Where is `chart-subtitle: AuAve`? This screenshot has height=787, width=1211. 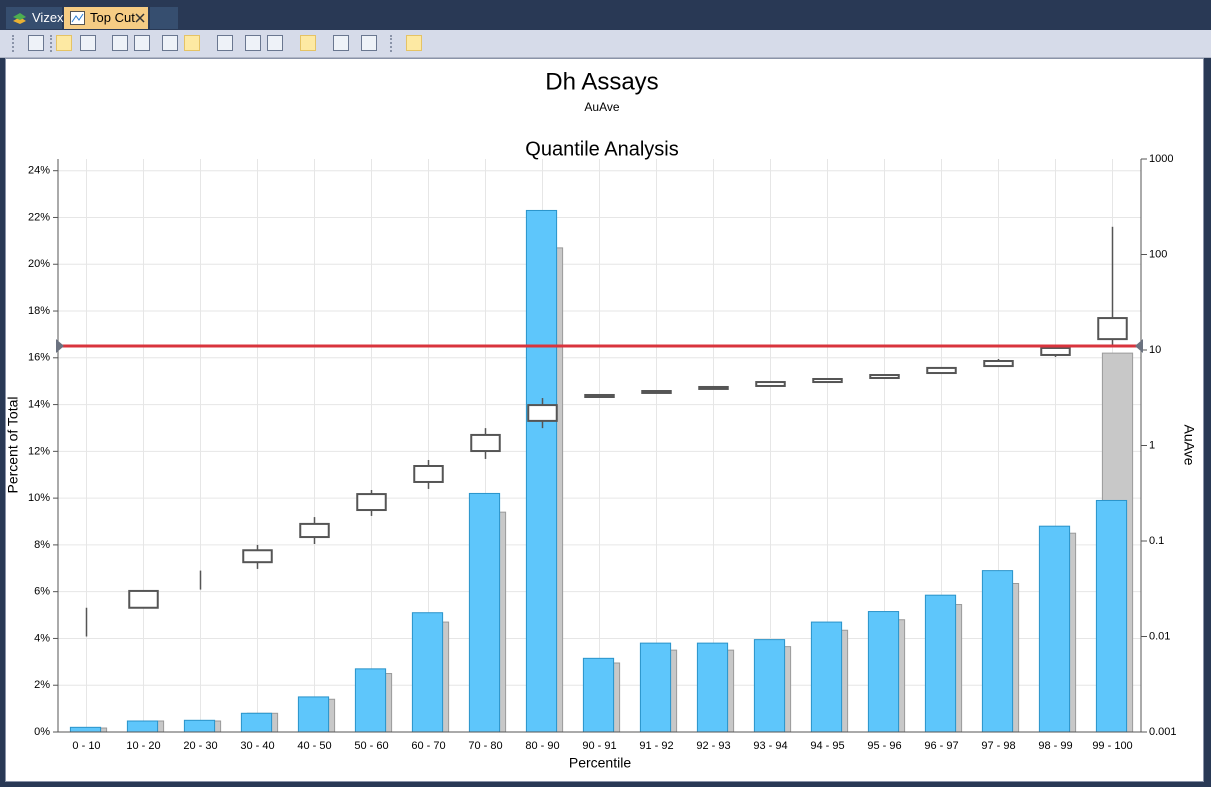
chart-subtitle: AuAve is located at coordinates (601, 107).